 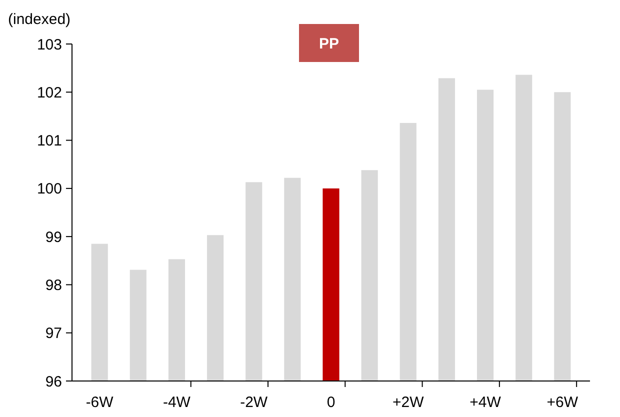 I want to click on x-tick-label: -6W, so click(x=100, y=402).